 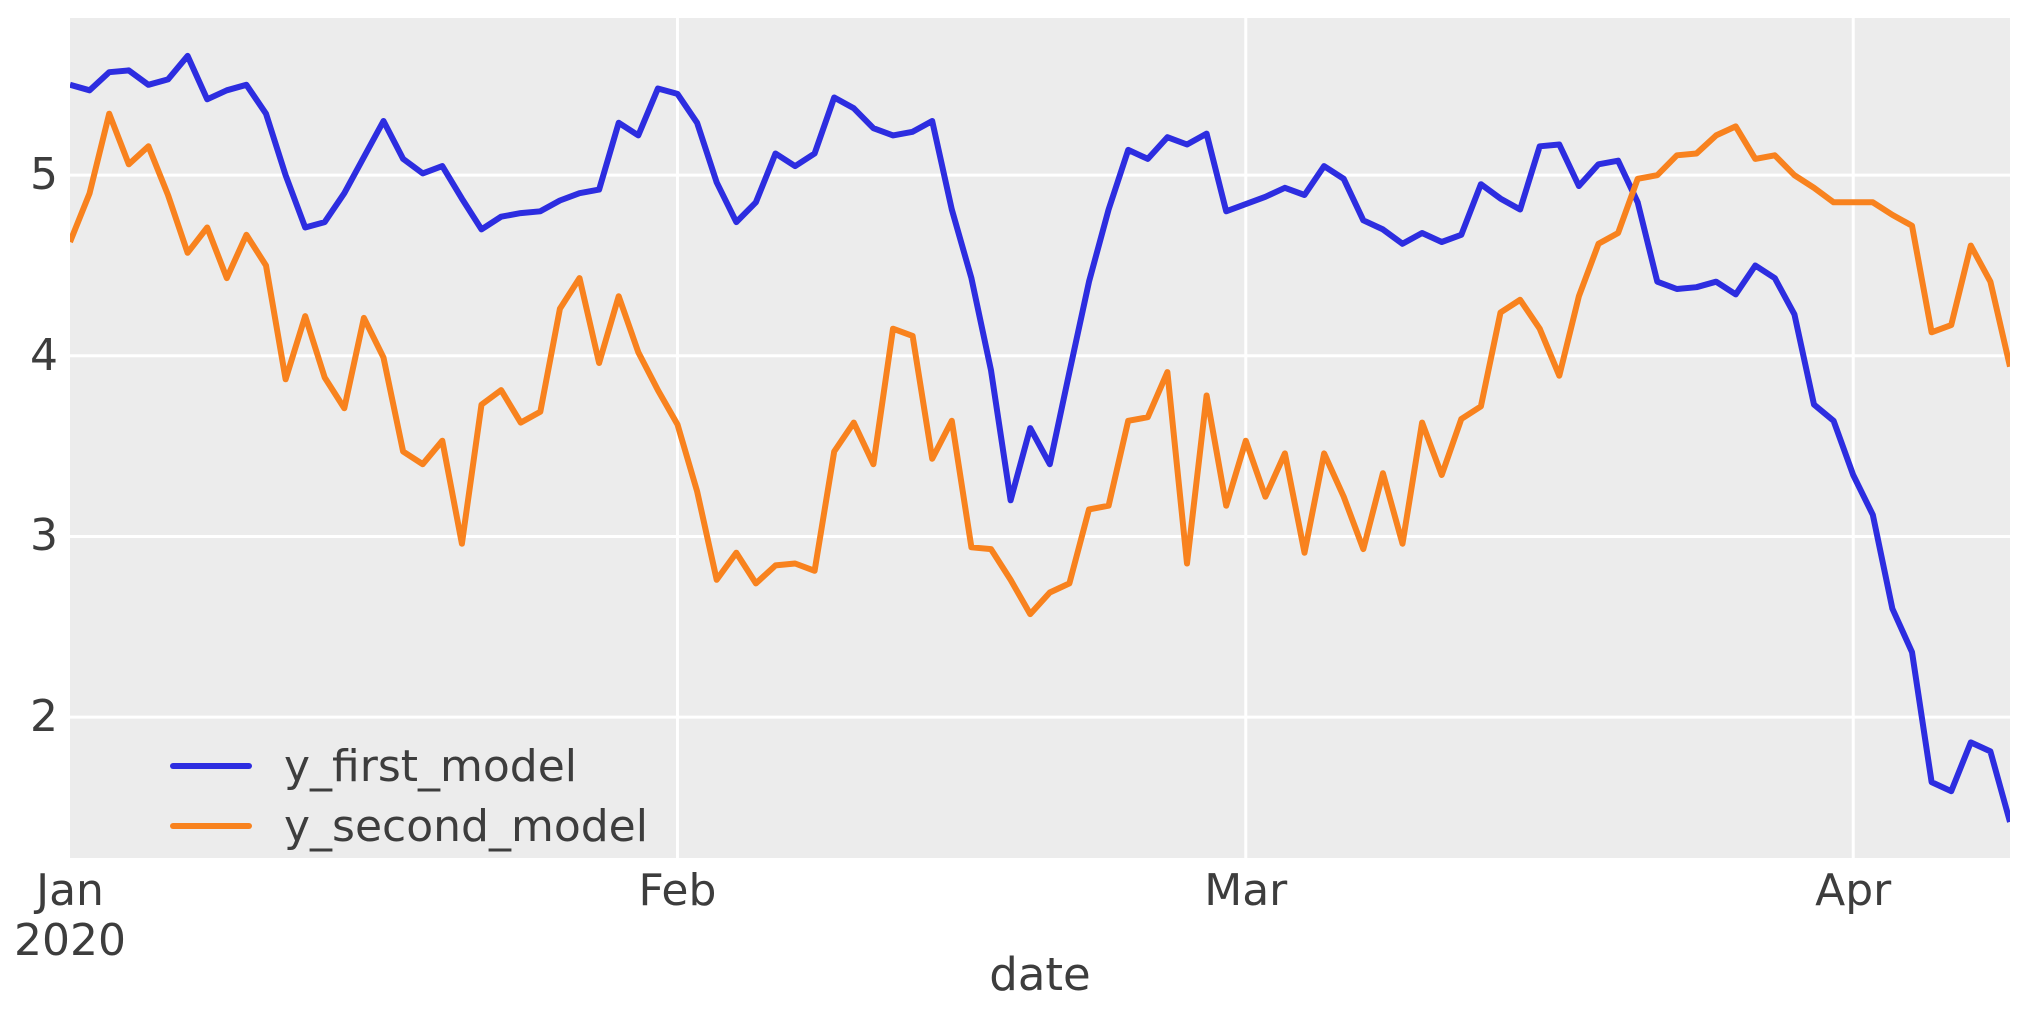 What do you see at coordinates (211, 766) in the screenshot?
I see `first-model-line-swatch` at bounding box center [211, 766].